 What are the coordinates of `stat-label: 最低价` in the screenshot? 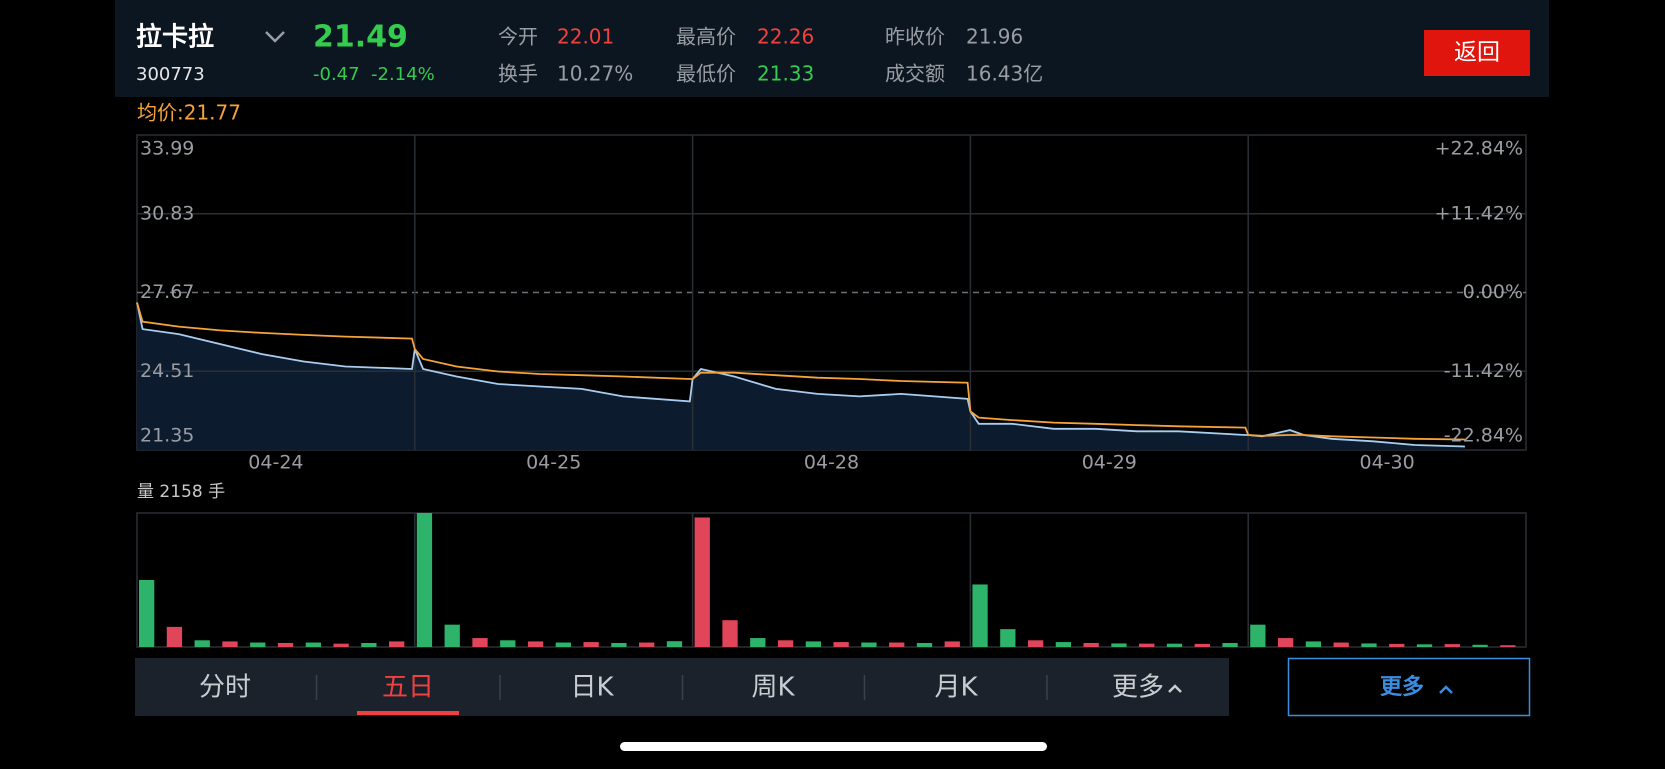 It's located at (706, 74).